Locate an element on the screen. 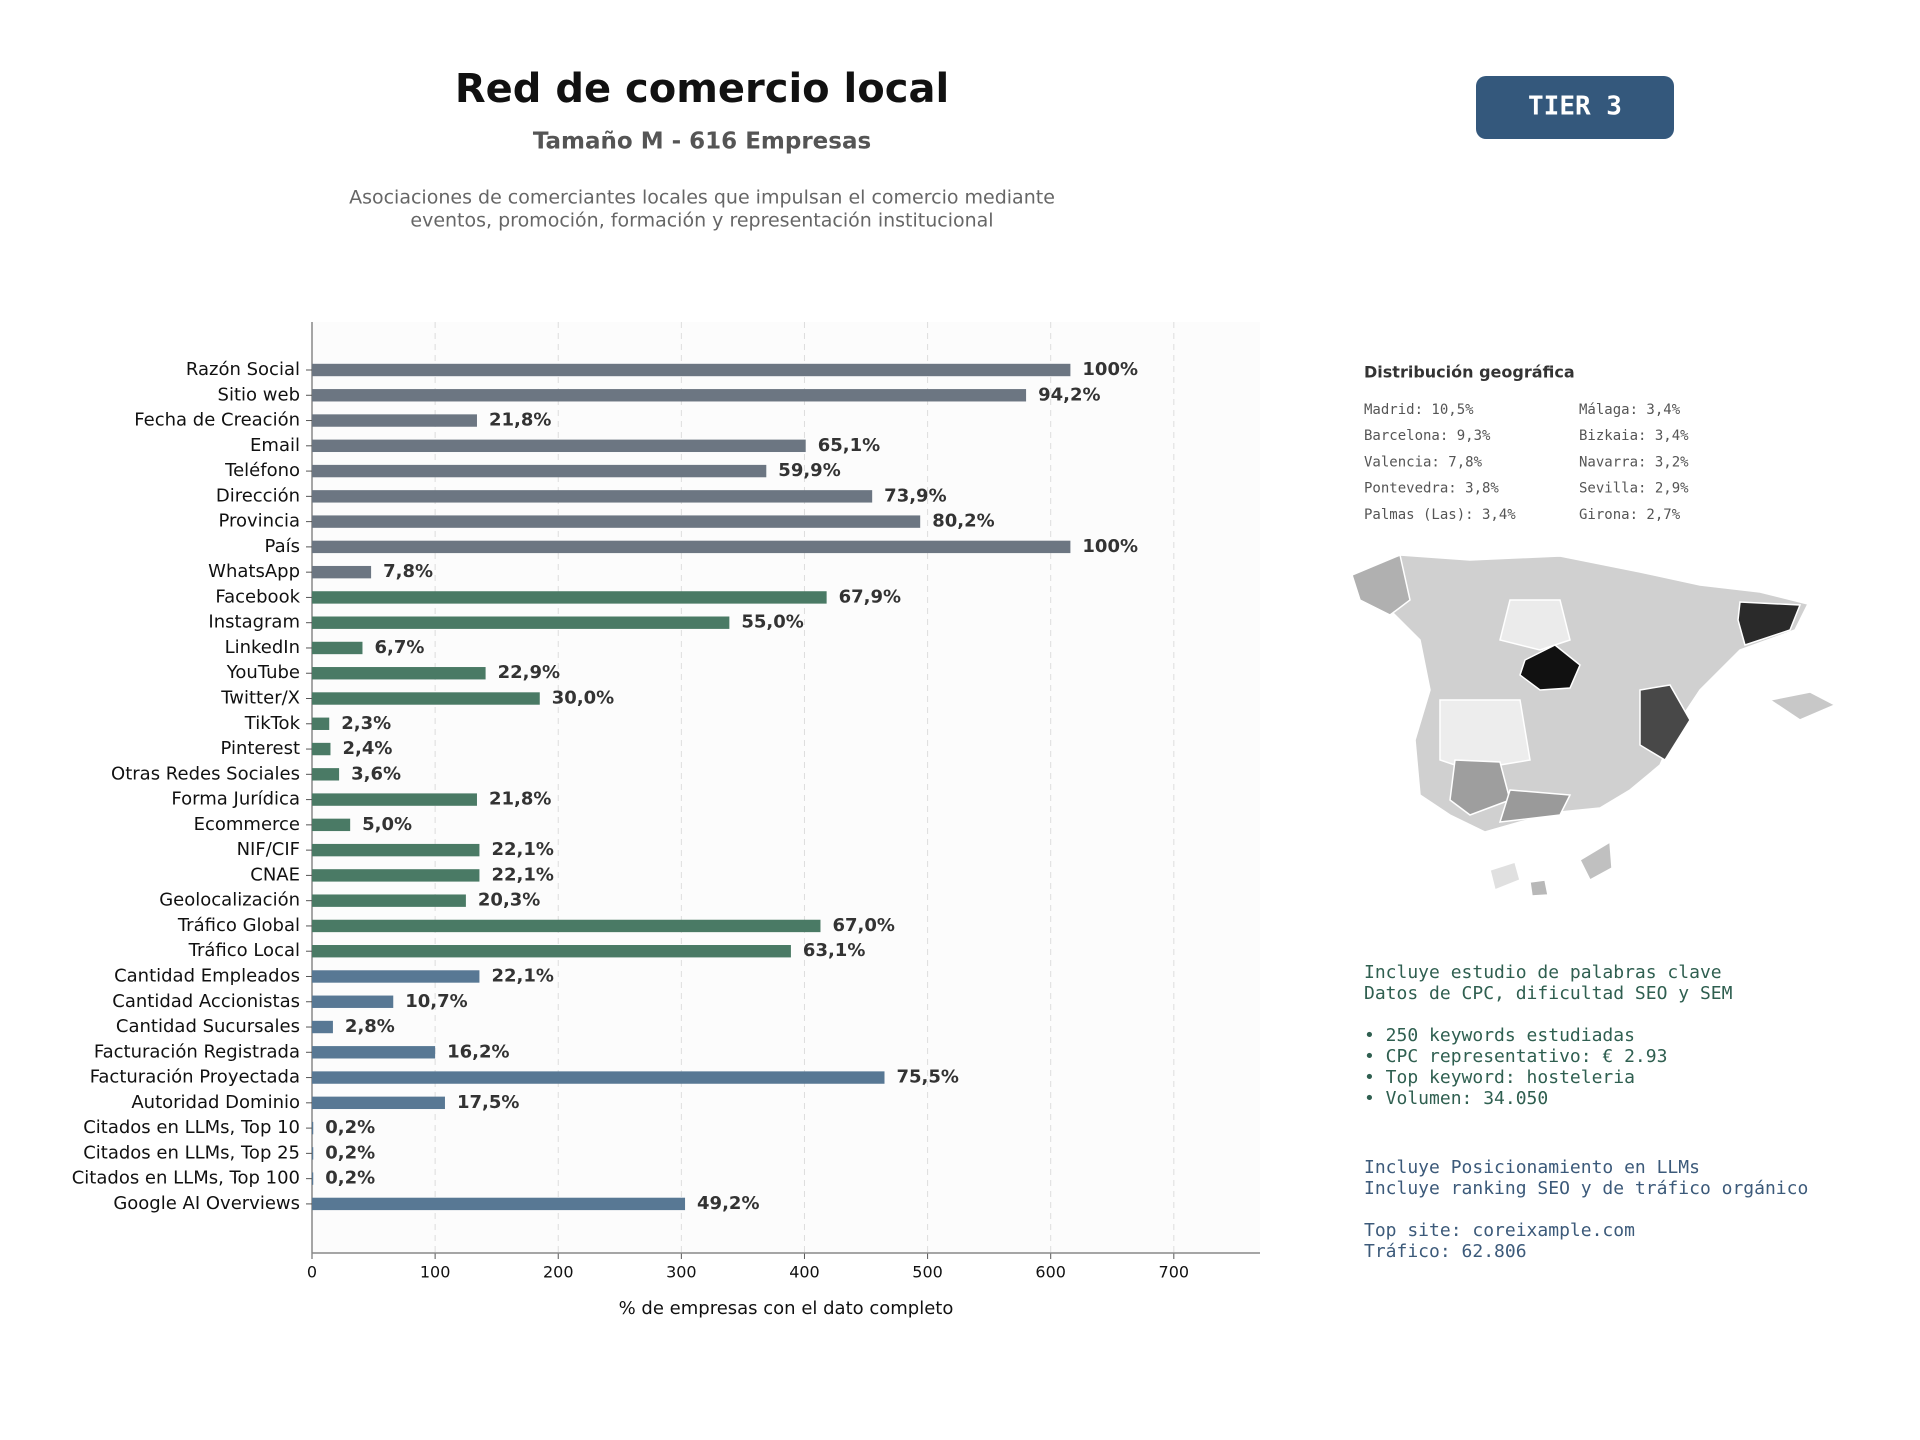 This screenshot has height=1440, width=1920. y-tick-label: TikTok is located at coordinates (272, 723).